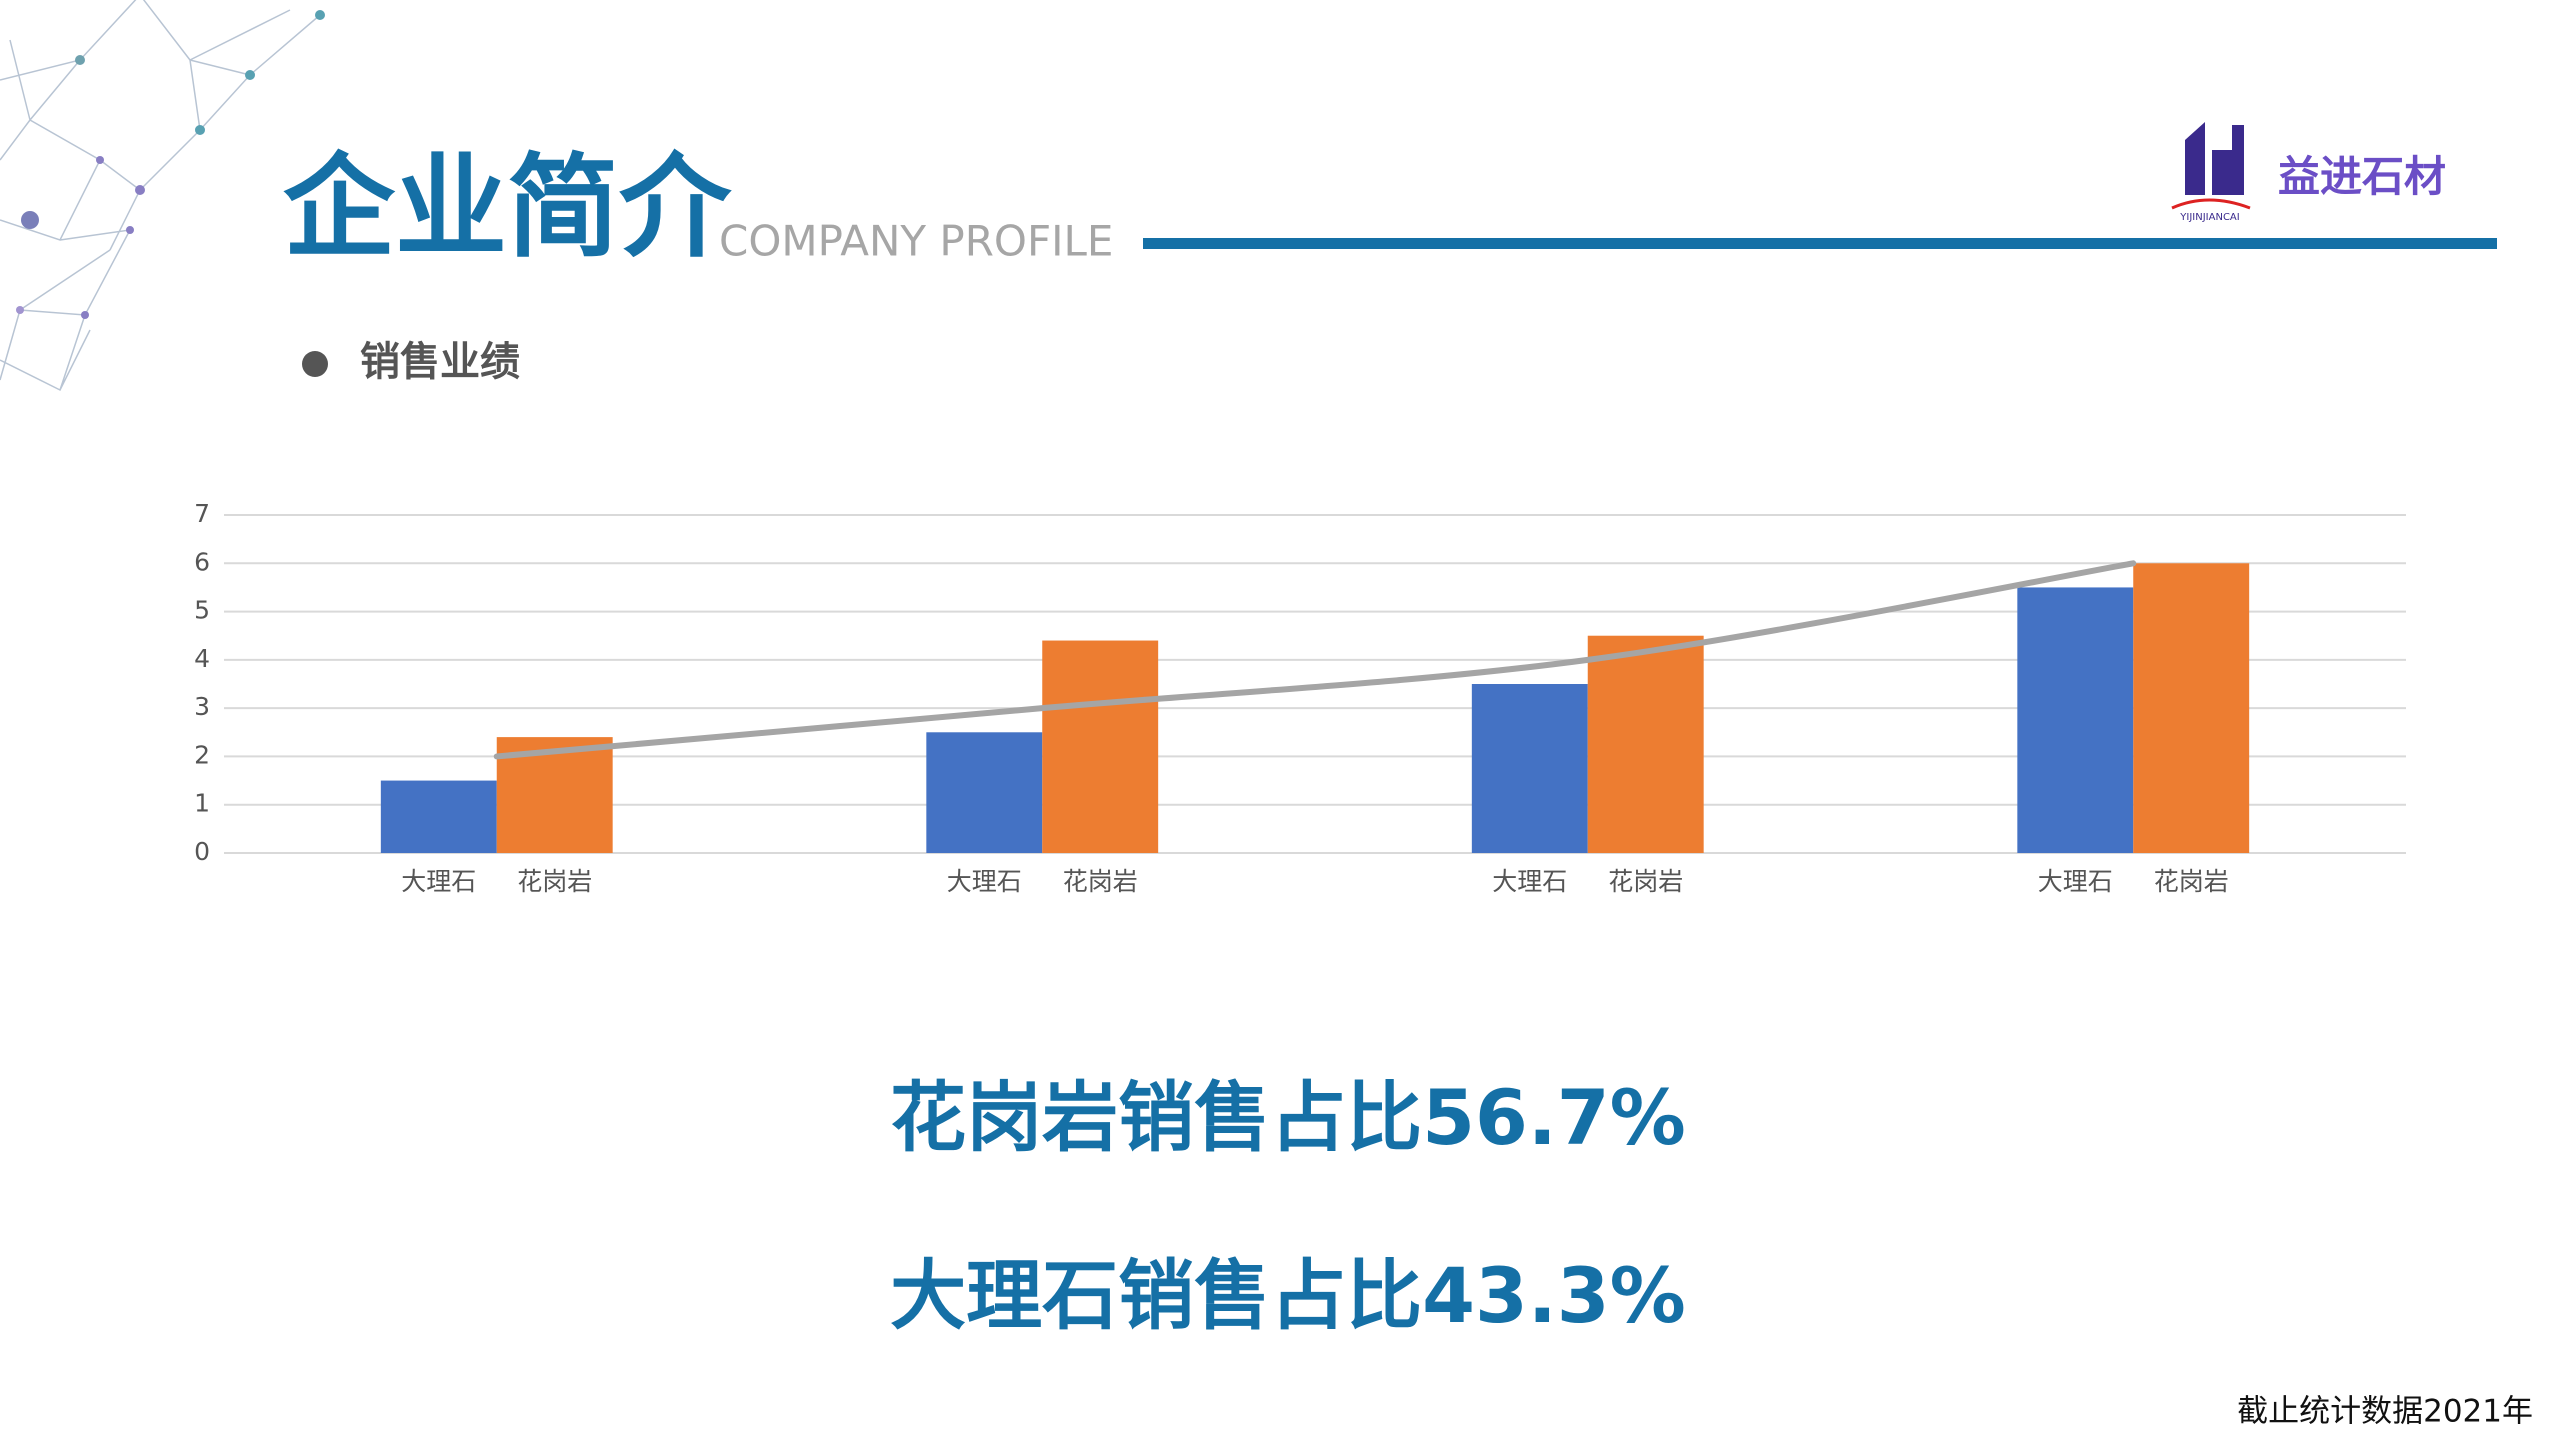 This screenshot has height=1440, width=2560. What do you see at coordinates (507, 208) in the screenshot?
I see `page-title: 企业简介` at bounding box center [507, 208].